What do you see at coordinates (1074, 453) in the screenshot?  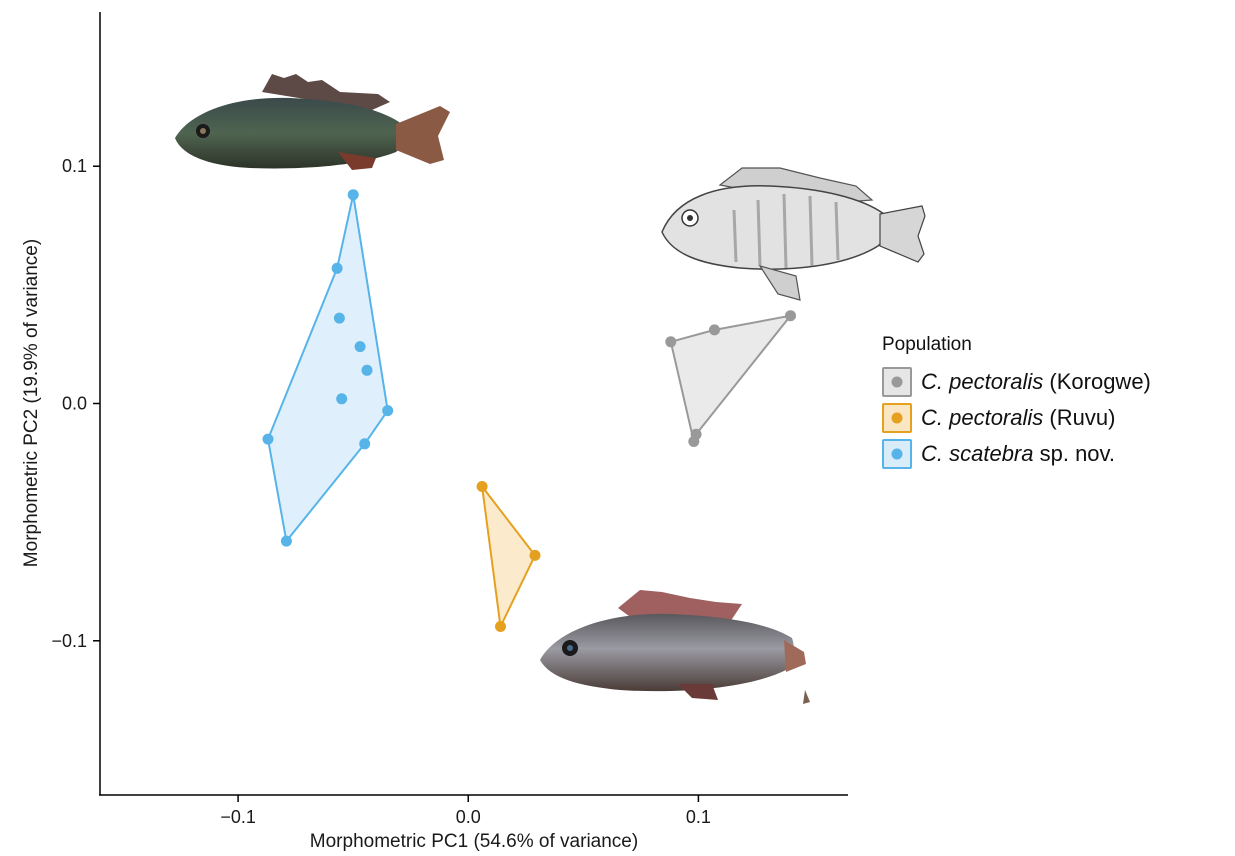 I see `legend-suffix-scatebra: sp. nov.` at bounding box center [1074, 453].